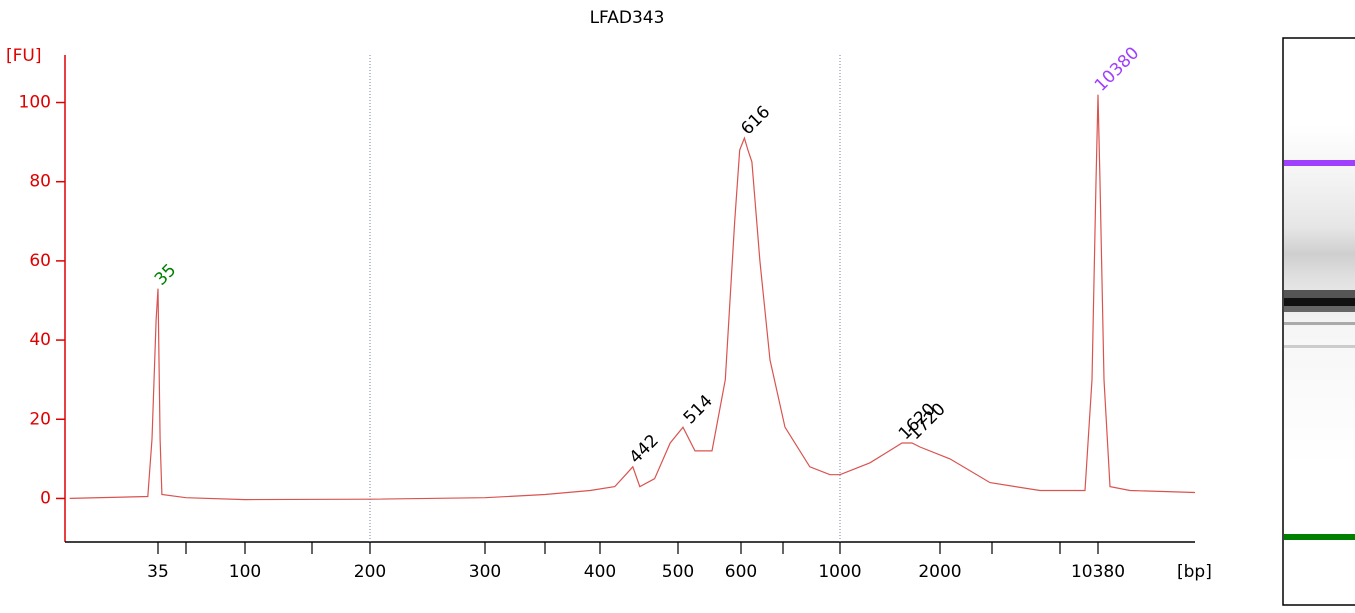  Describe the element at coordinates (741, 572) in the screenshot. I see `x-tick-label: 600` at that location.